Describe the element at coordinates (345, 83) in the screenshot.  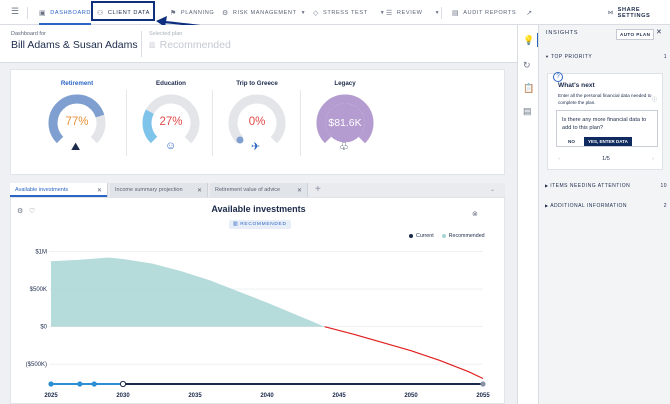
I see `goal-title: Legacy` at that location.